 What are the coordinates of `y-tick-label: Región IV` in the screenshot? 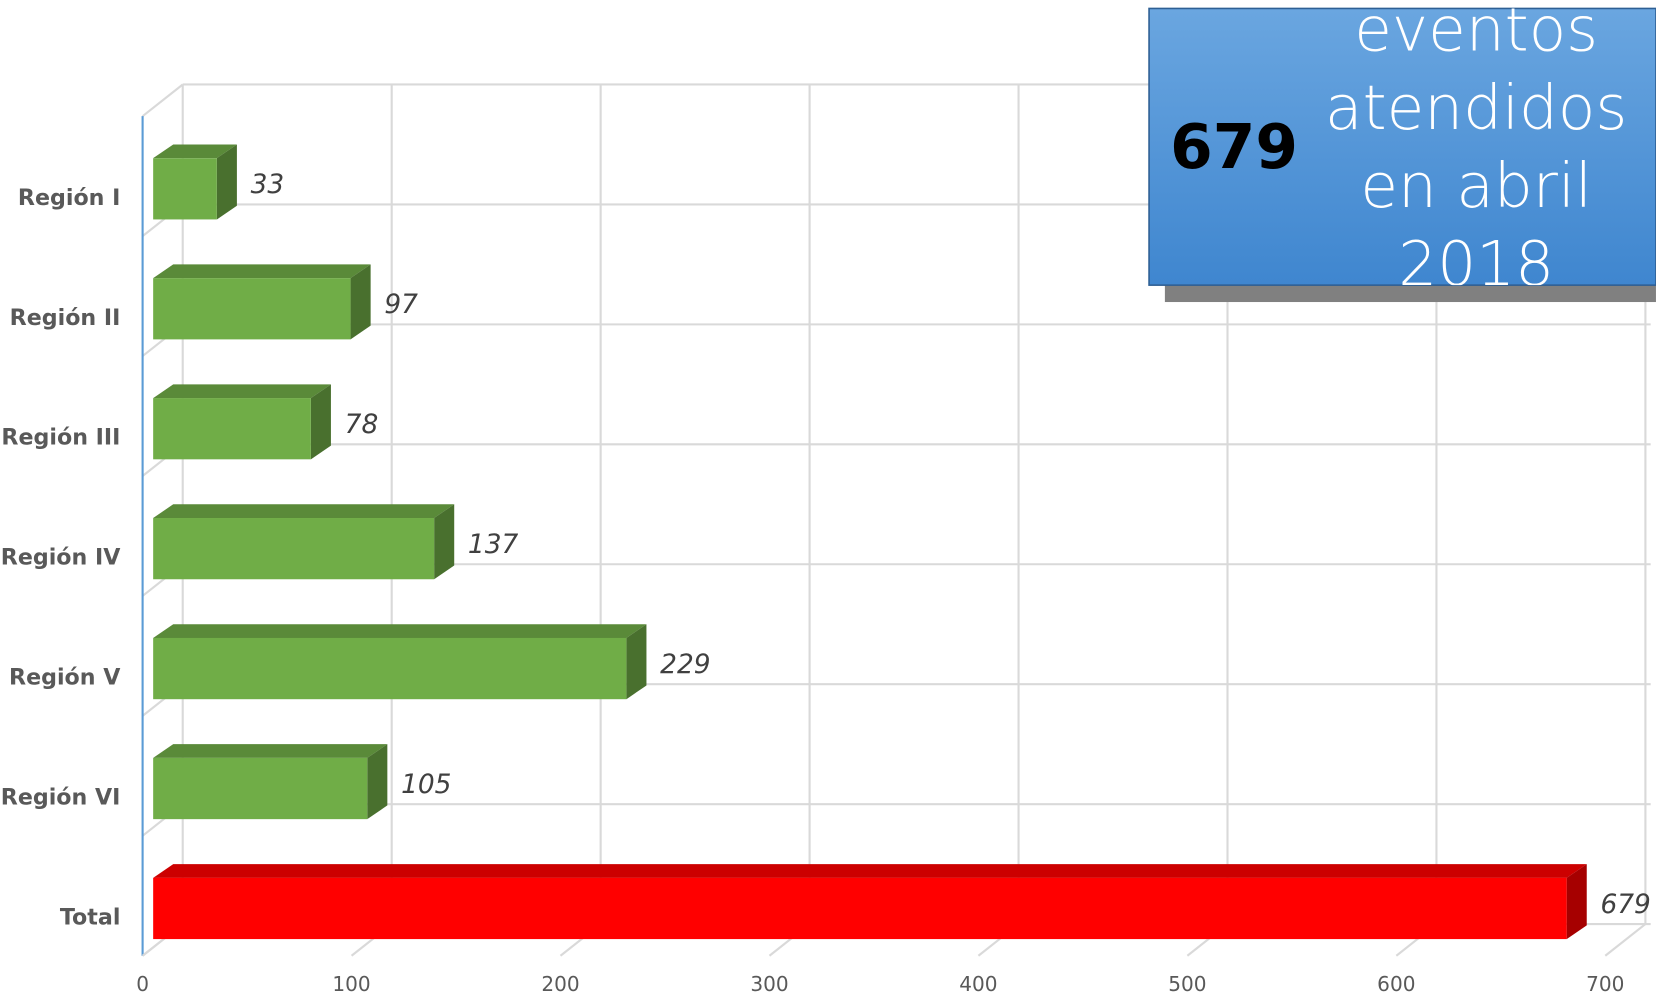 It's located at (61, 558).